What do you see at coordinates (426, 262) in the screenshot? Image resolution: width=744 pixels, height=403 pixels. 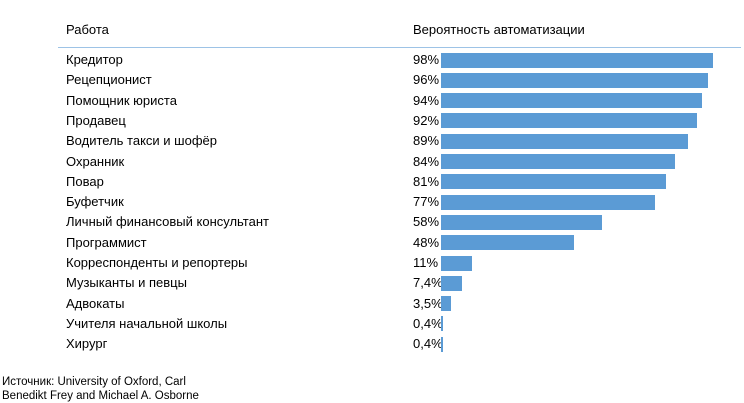 I see `value-label: 11%` at bounding box center [426, 262].